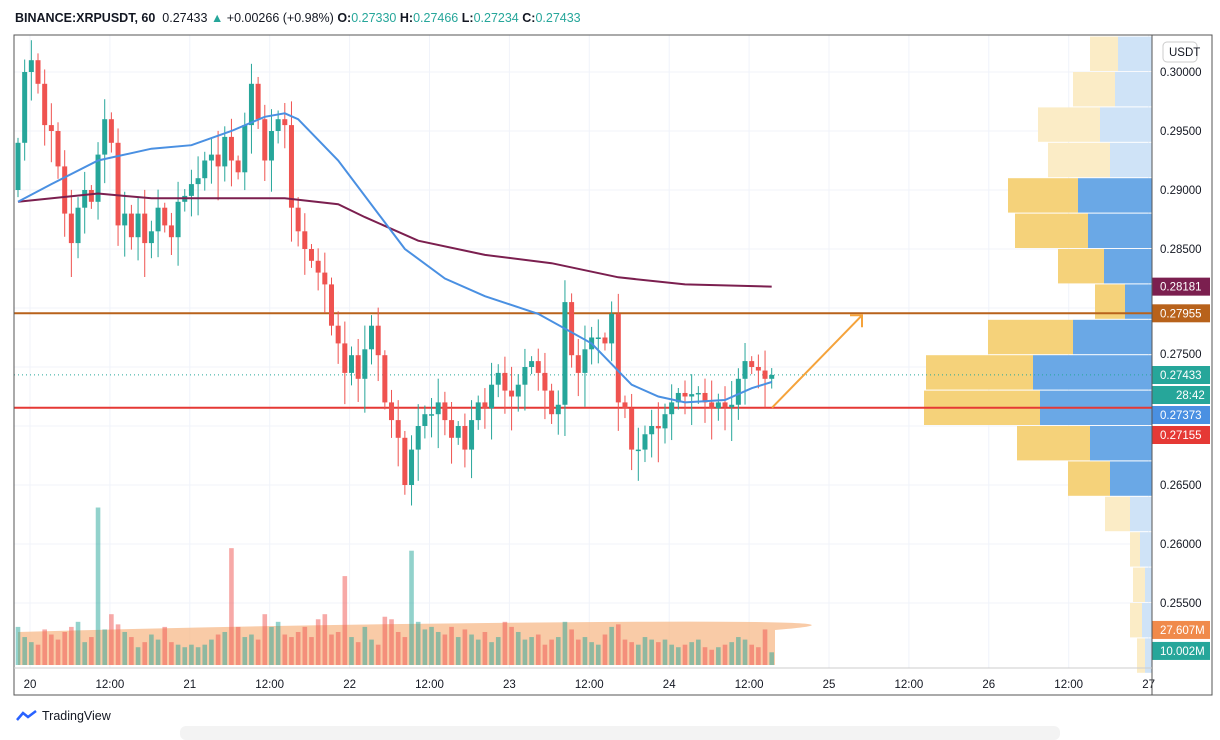 The image size is (1220, 740). What do you see at coordinates (374, 18) in the screenshot?
I see `open-value: 0.27330` at bounding box center [374, 18].